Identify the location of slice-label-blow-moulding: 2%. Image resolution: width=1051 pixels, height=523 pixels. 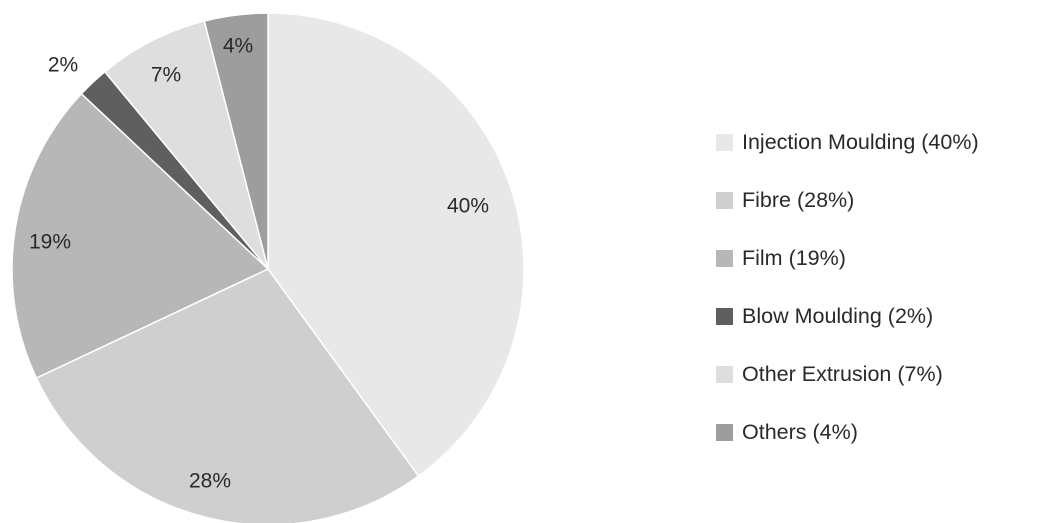
(63, 65).